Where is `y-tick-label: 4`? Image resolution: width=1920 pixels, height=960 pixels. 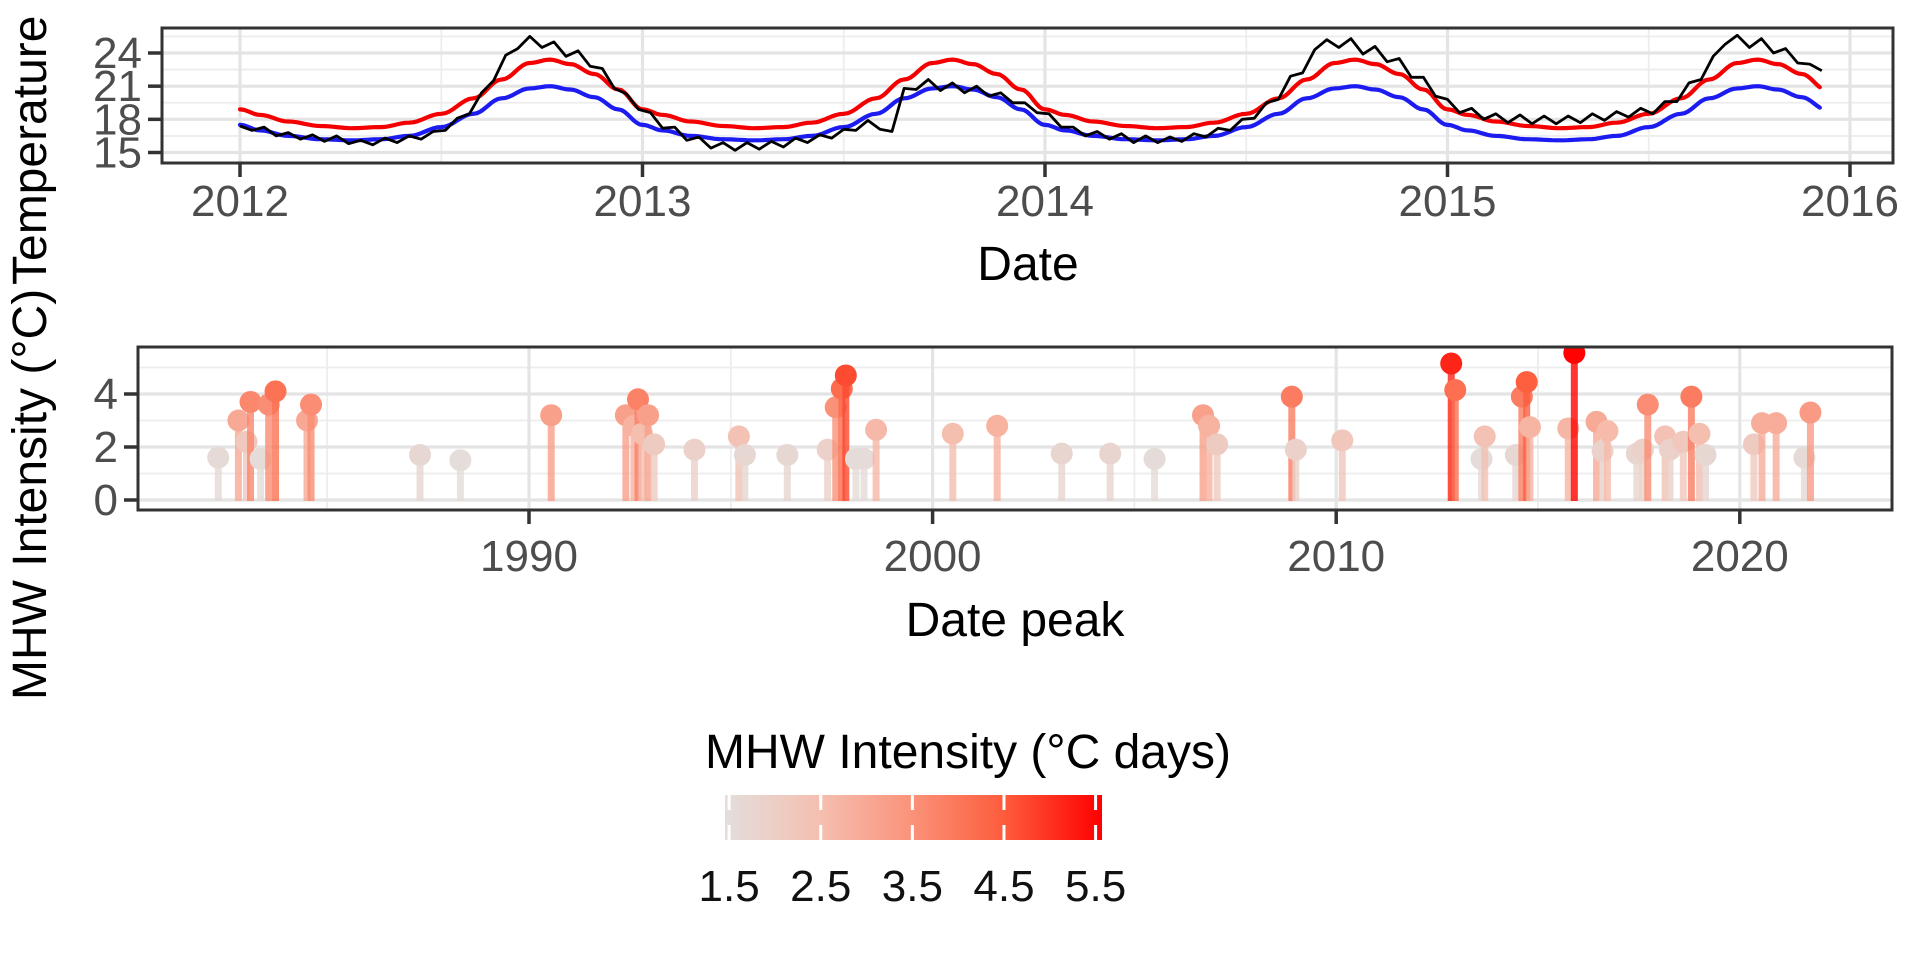 y-tick-label: 4 is located at coordinates (106, 394).